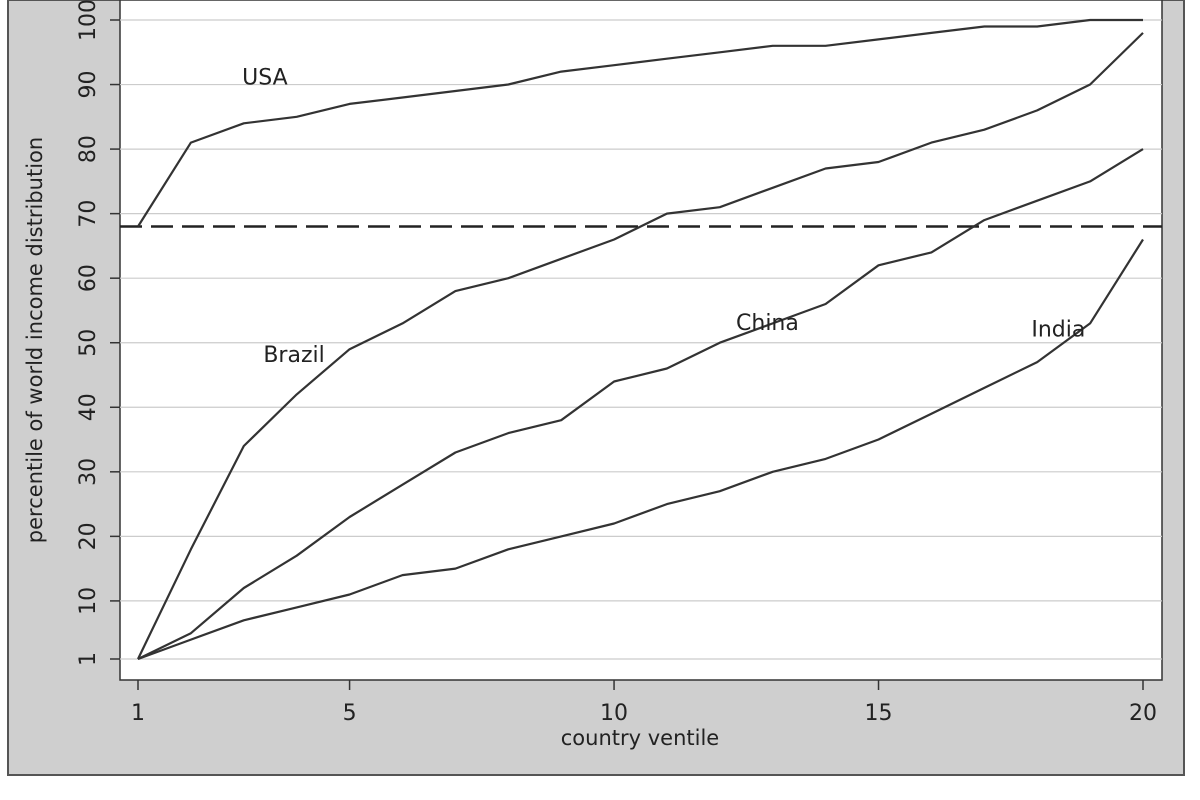  Describe the element at coordinates (35, 340) in the screenshot. I see `y-axis-title: percentile of world income distribution` at that location.